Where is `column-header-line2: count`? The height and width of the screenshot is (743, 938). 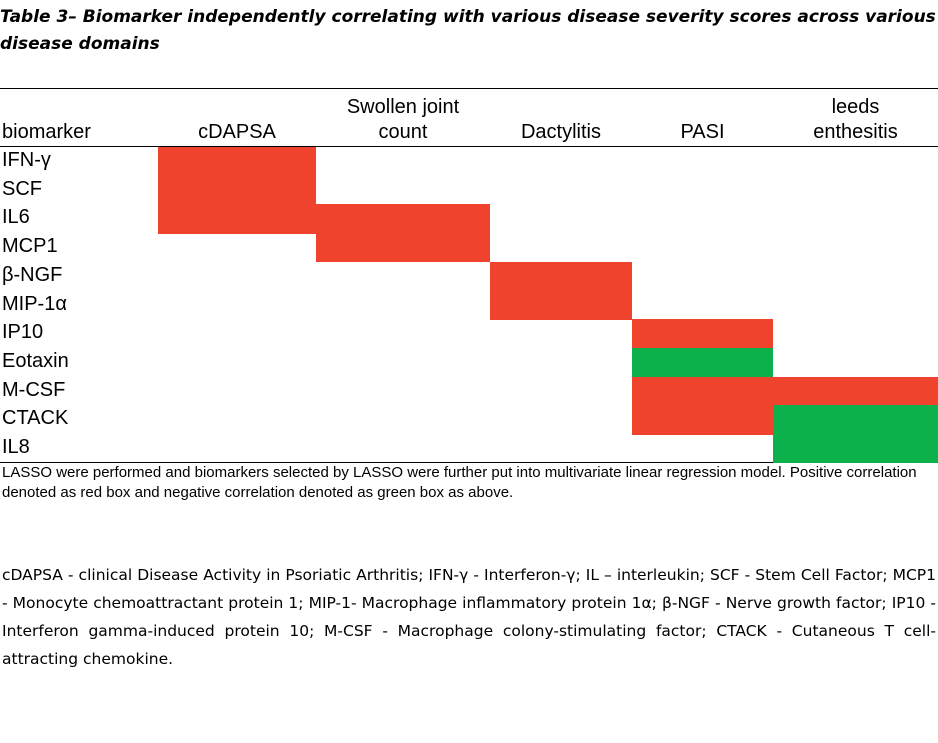 column-header-line2: count is located at coordinates (403, 132).